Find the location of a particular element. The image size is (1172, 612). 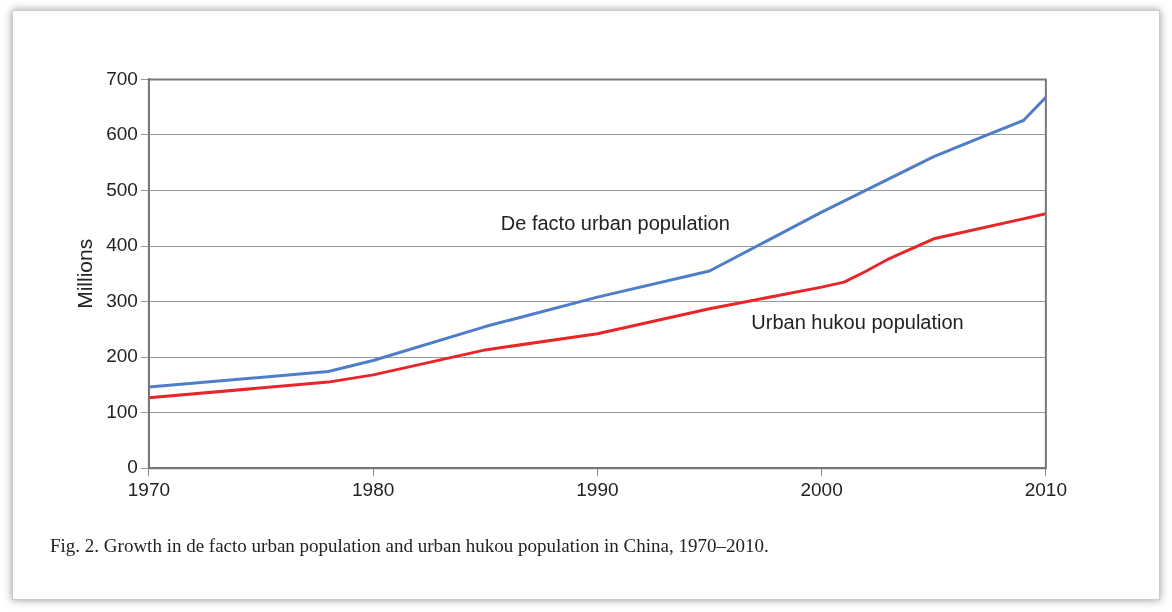

series-label: Urban hukou population is located at coordinates (857, 321).